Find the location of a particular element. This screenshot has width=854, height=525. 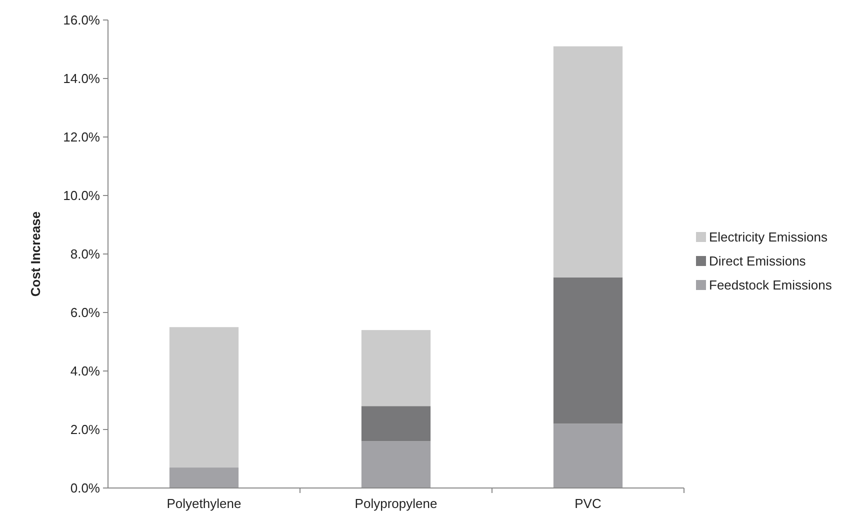

legend-label: Direct Emissions is located at coordinates (757, 261).